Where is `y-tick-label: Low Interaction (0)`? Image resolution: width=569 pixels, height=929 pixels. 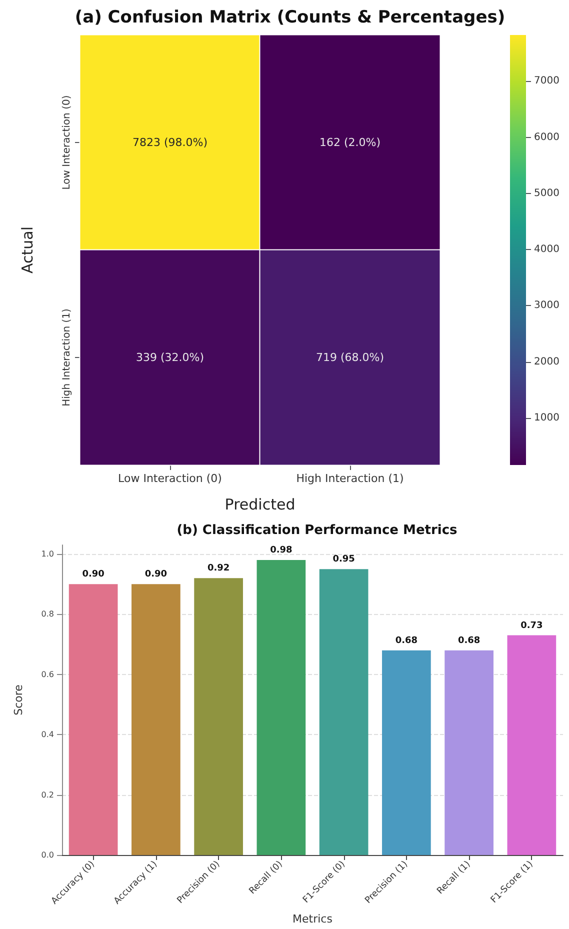 y-tick-label: Low Interaction (0) is located at coordinates (67, 142).